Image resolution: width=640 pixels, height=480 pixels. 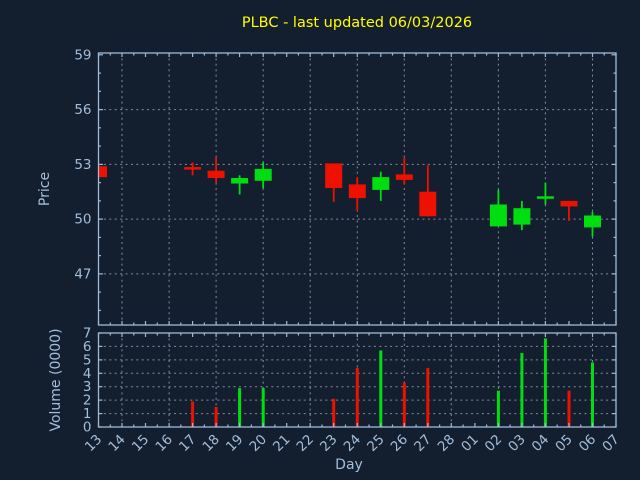 What do you see at coordinates (87, 414) in the screenshot?
I see `volume-ytick-1: 1` at bounding box center [87, 414].